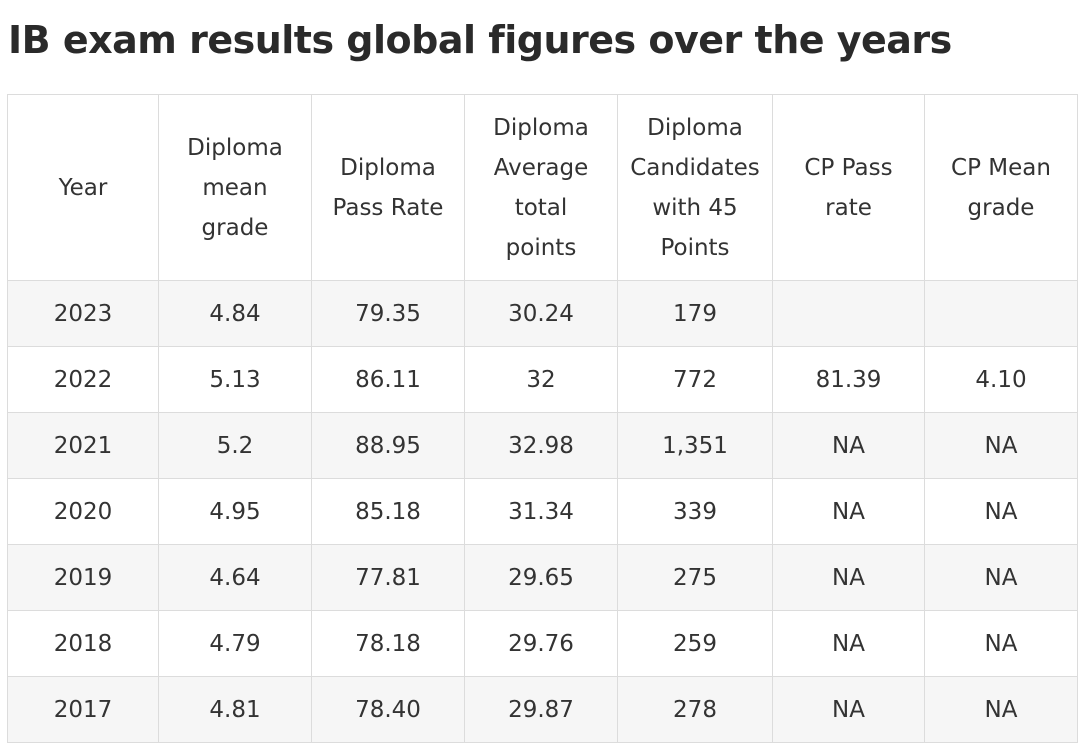 The image size is (1080, 754). Describe the element at coordinates (235, 577) in the screenshot. I see `table-cell: 4.64` at that location.